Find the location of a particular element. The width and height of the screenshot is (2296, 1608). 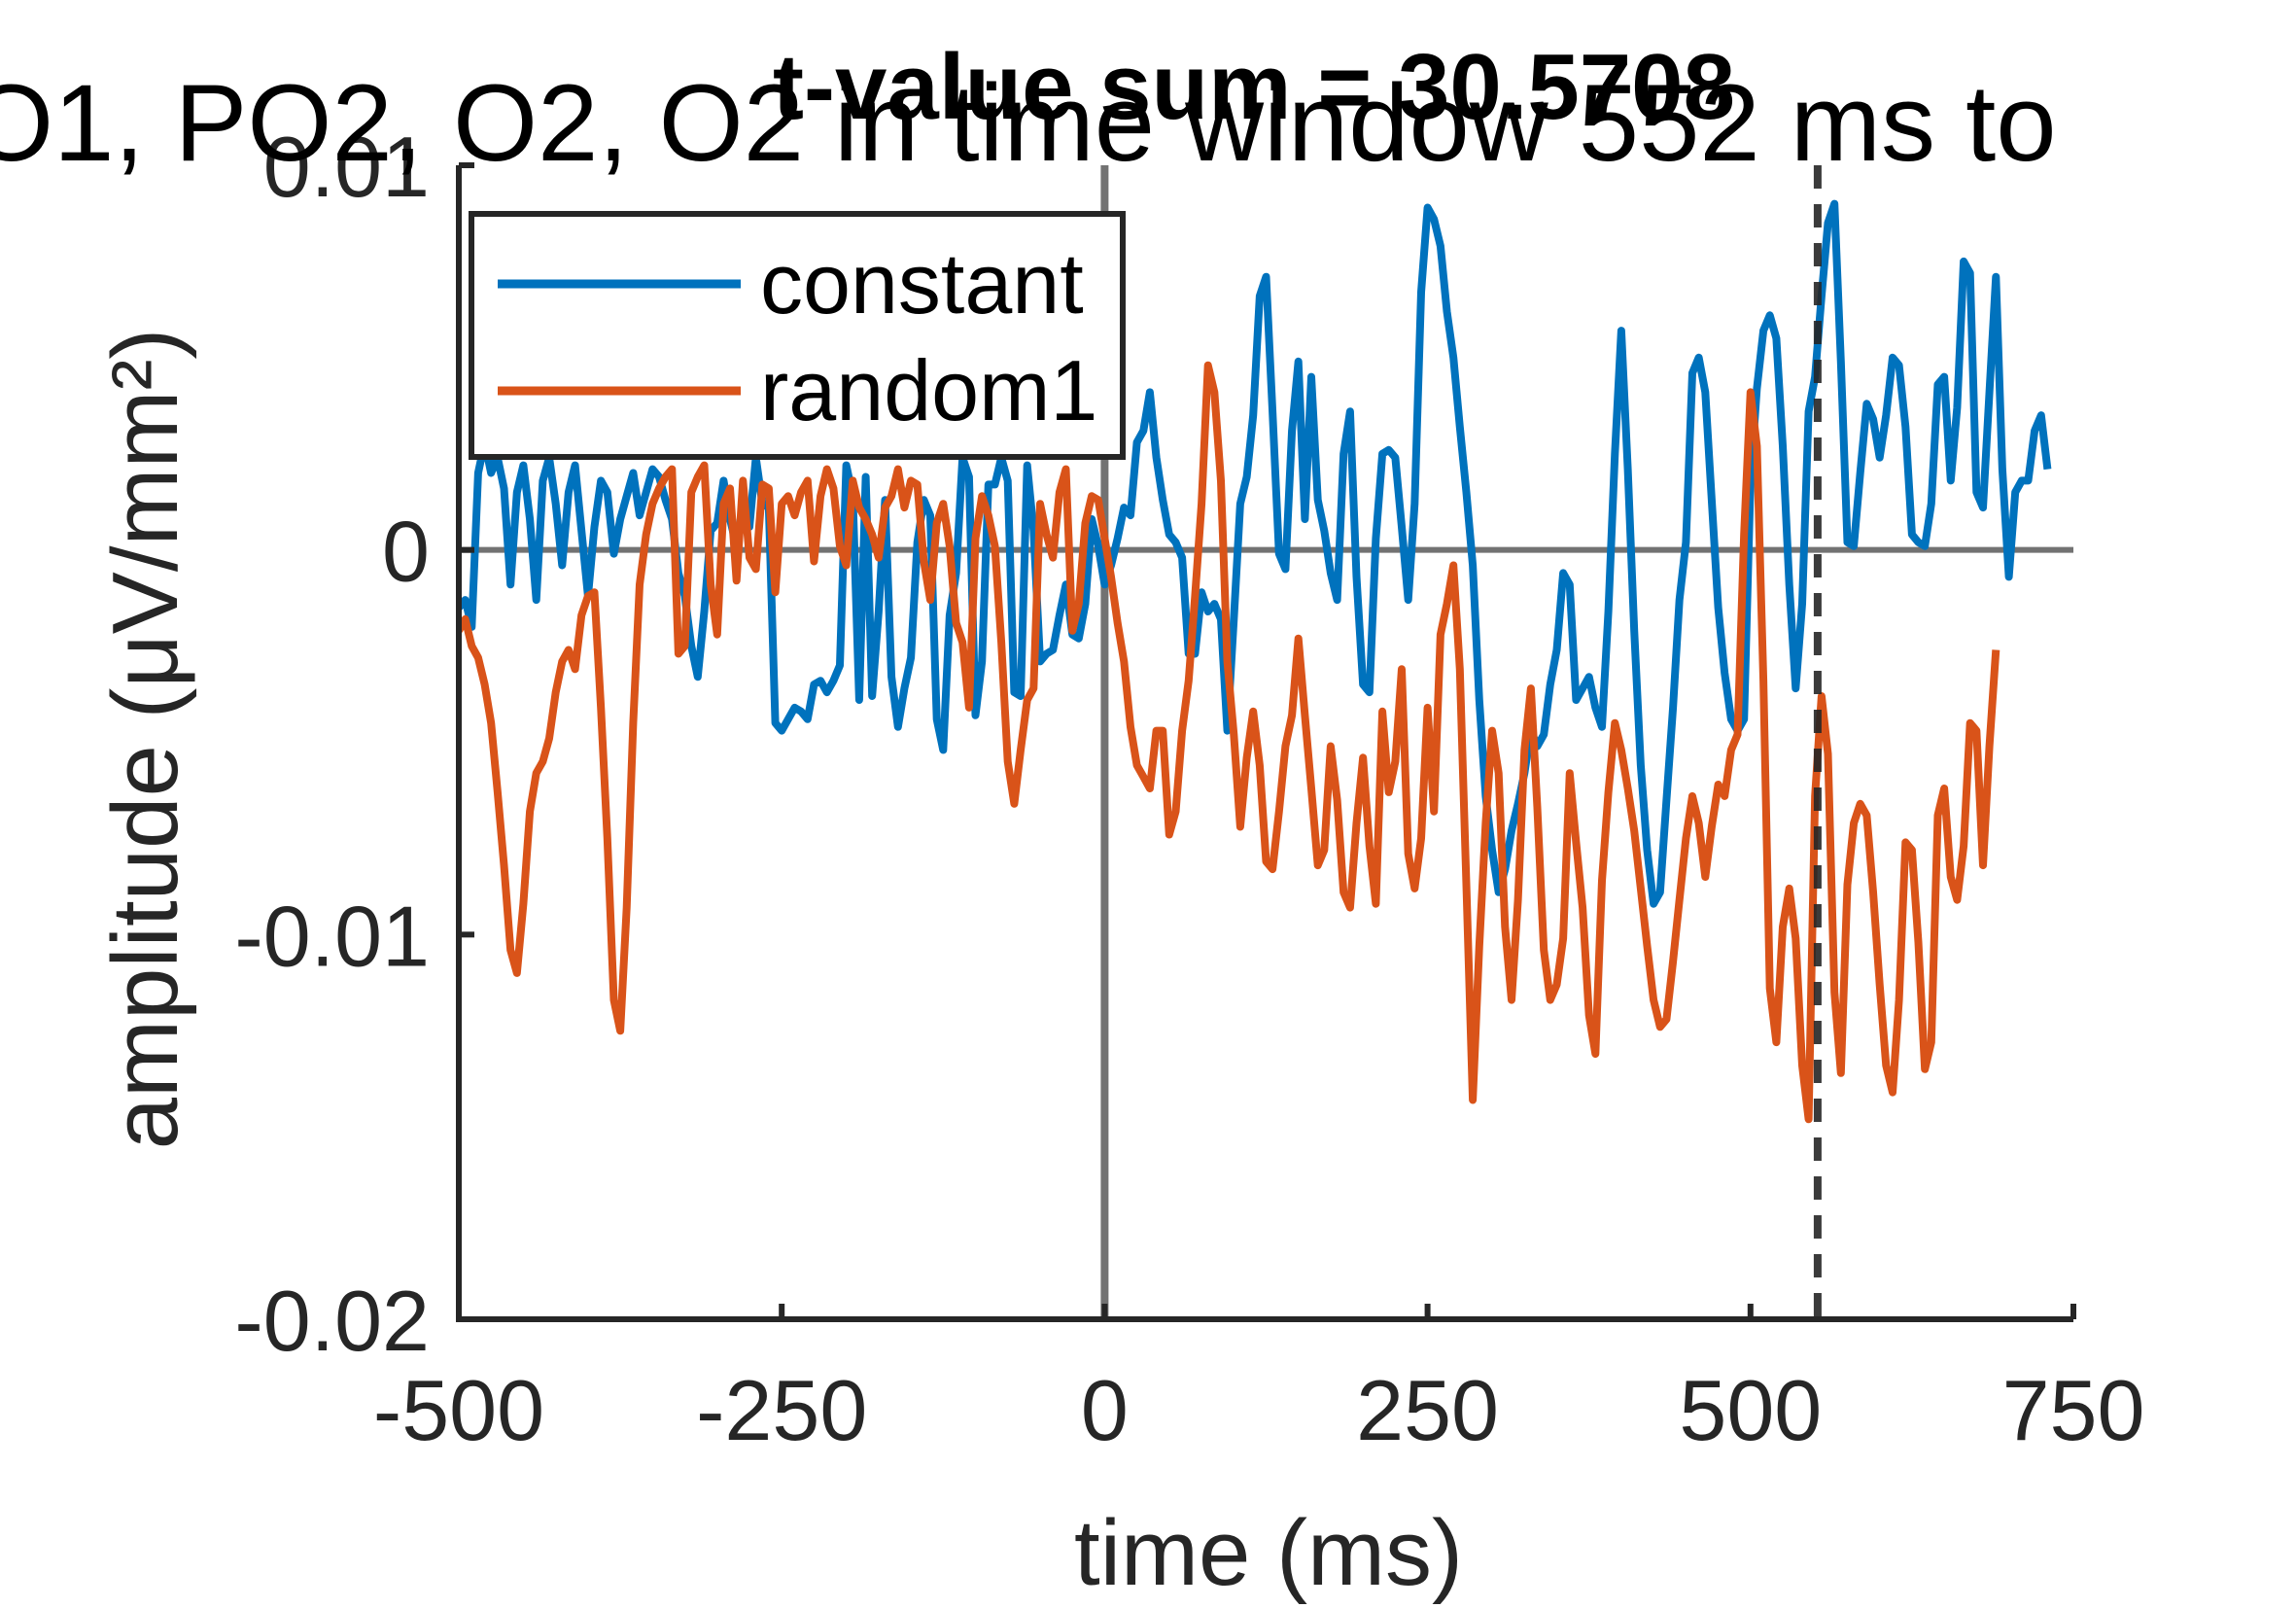

y-tick-label: 0 is located at coordinates (406, 552).